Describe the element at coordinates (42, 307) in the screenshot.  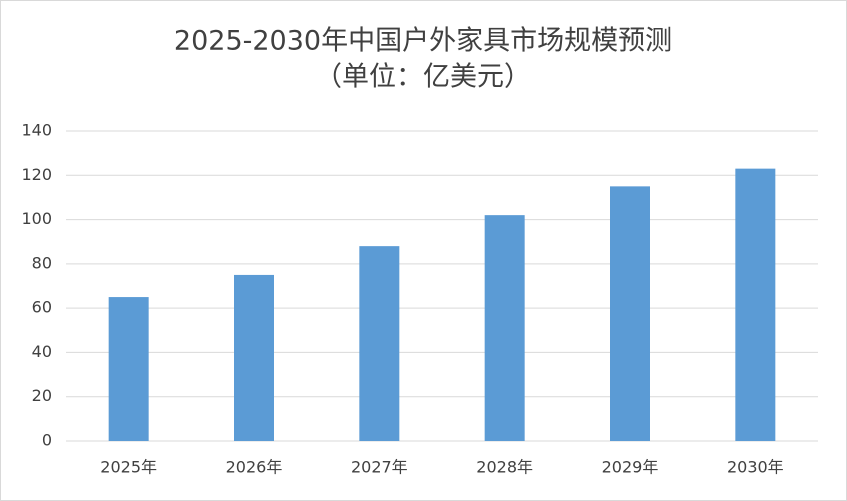
I see `y-tick-label: 60` at that location.